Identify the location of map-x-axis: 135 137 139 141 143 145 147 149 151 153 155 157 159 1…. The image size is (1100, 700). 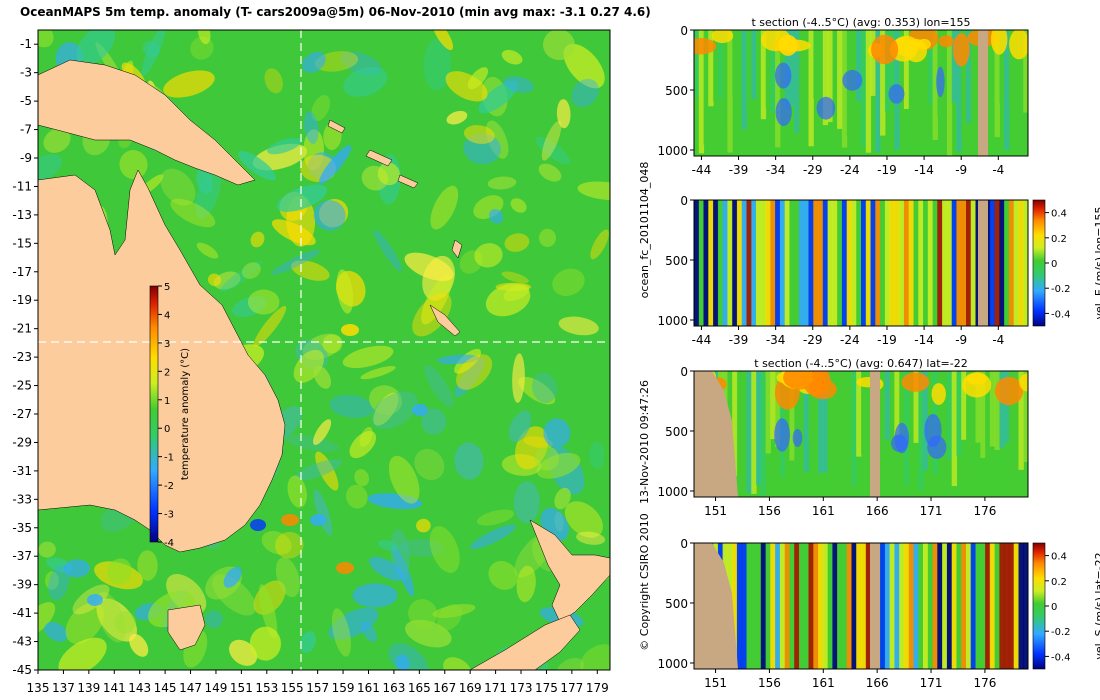
(318, 682).